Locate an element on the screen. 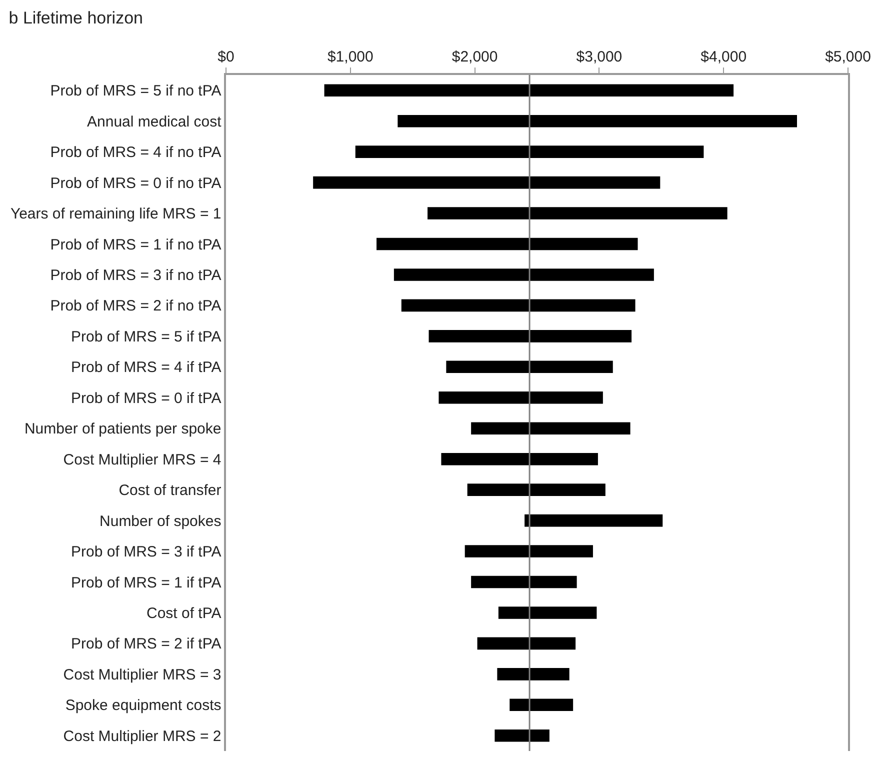  x-tick-label: $5,000 is located at coordinates (848, 57).